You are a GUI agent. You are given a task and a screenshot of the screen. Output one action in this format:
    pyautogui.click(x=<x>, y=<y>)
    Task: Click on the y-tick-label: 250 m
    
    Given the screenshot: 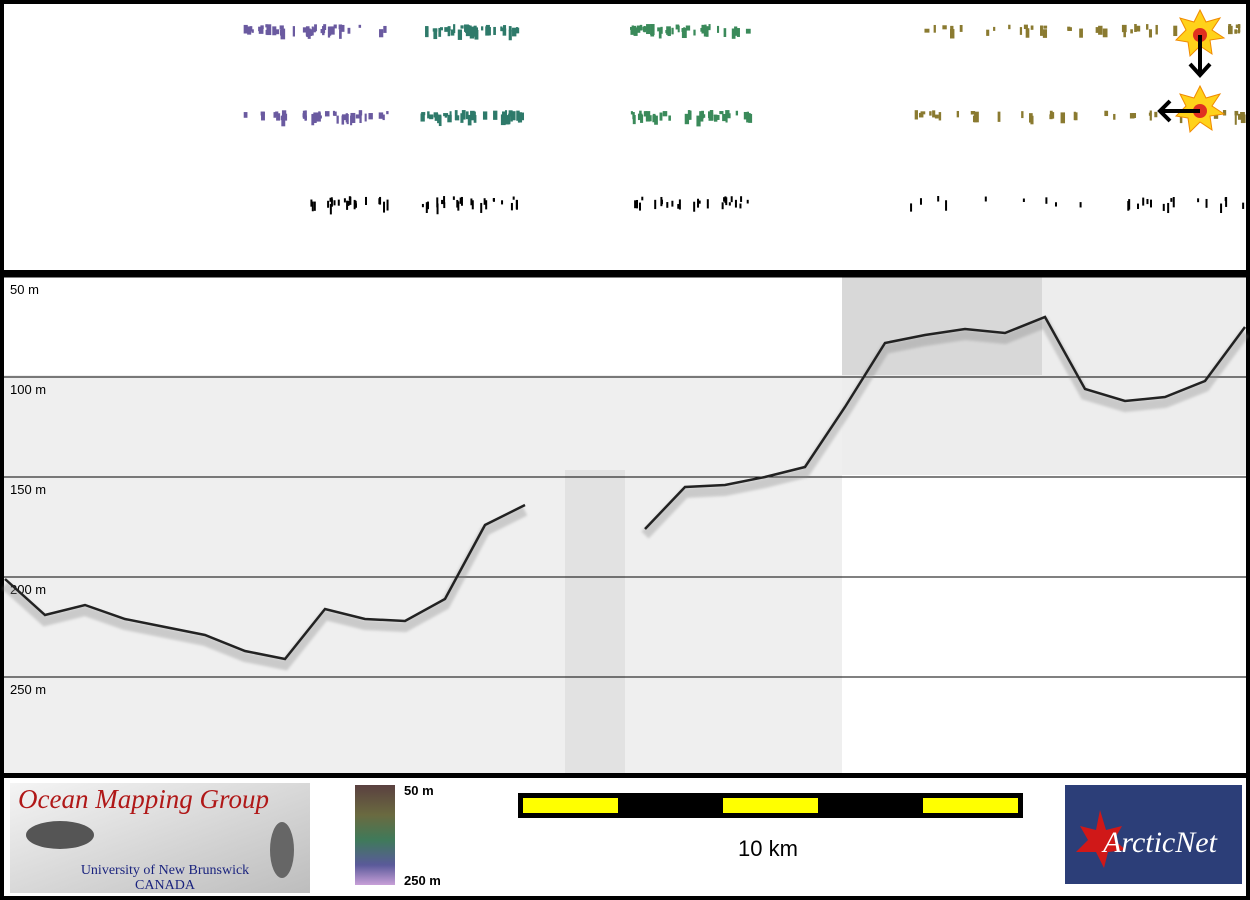 What is the action you would take?
    pyautogui.click(x=28, y=689)
    